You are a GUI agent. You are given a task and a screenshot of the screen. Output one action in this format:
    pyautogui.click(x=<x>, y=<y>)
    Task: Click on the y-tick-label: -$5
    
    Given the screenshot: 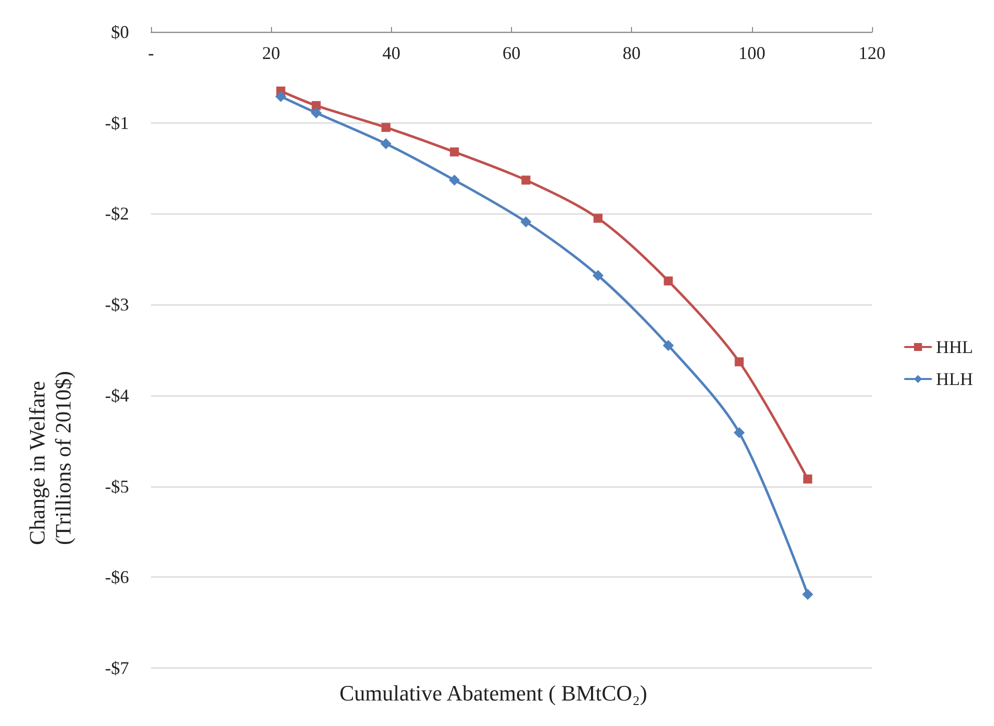 What is the action you would take?
    pyautogui.click(x=117, y=486)
    